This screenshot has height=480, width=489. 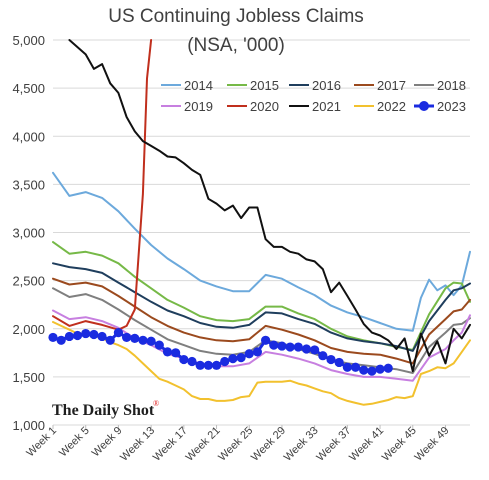 I want to click on legend: 2014 2015 2016 2017 2018 2019 2020 2021 2022 2023, so click(x=313, y=96).